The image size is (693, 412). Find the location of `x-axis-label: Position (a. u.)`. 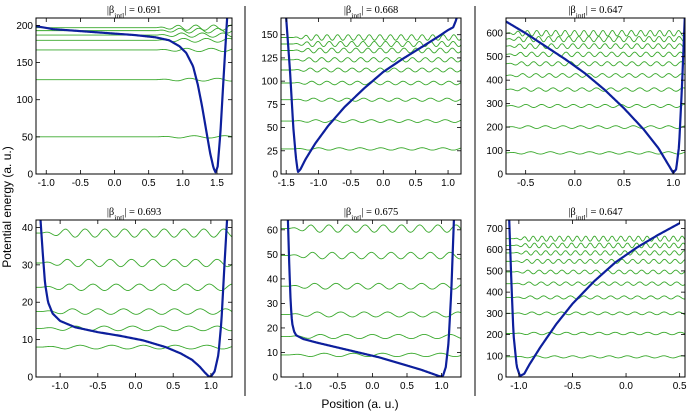

x-axis-label: Position (a. u.) is located at coordinates (359, 404).